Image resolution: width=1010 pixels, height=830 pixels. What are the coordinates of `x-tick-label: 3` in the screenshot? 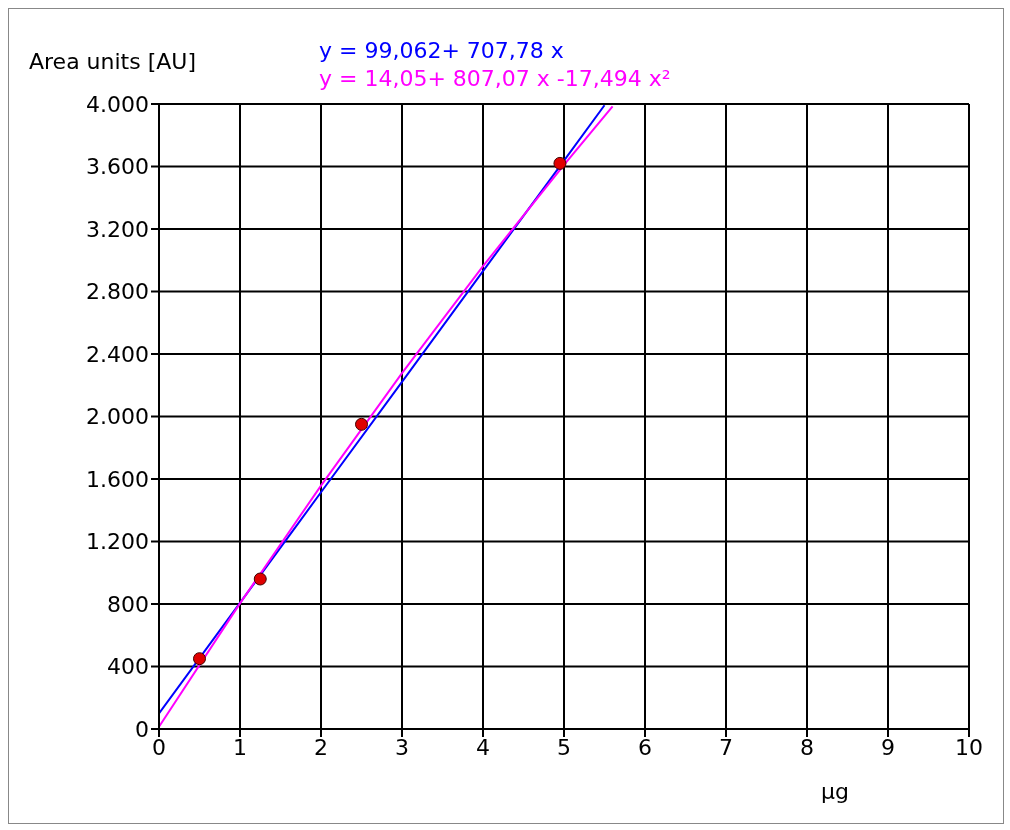 It's located at (402, 747).